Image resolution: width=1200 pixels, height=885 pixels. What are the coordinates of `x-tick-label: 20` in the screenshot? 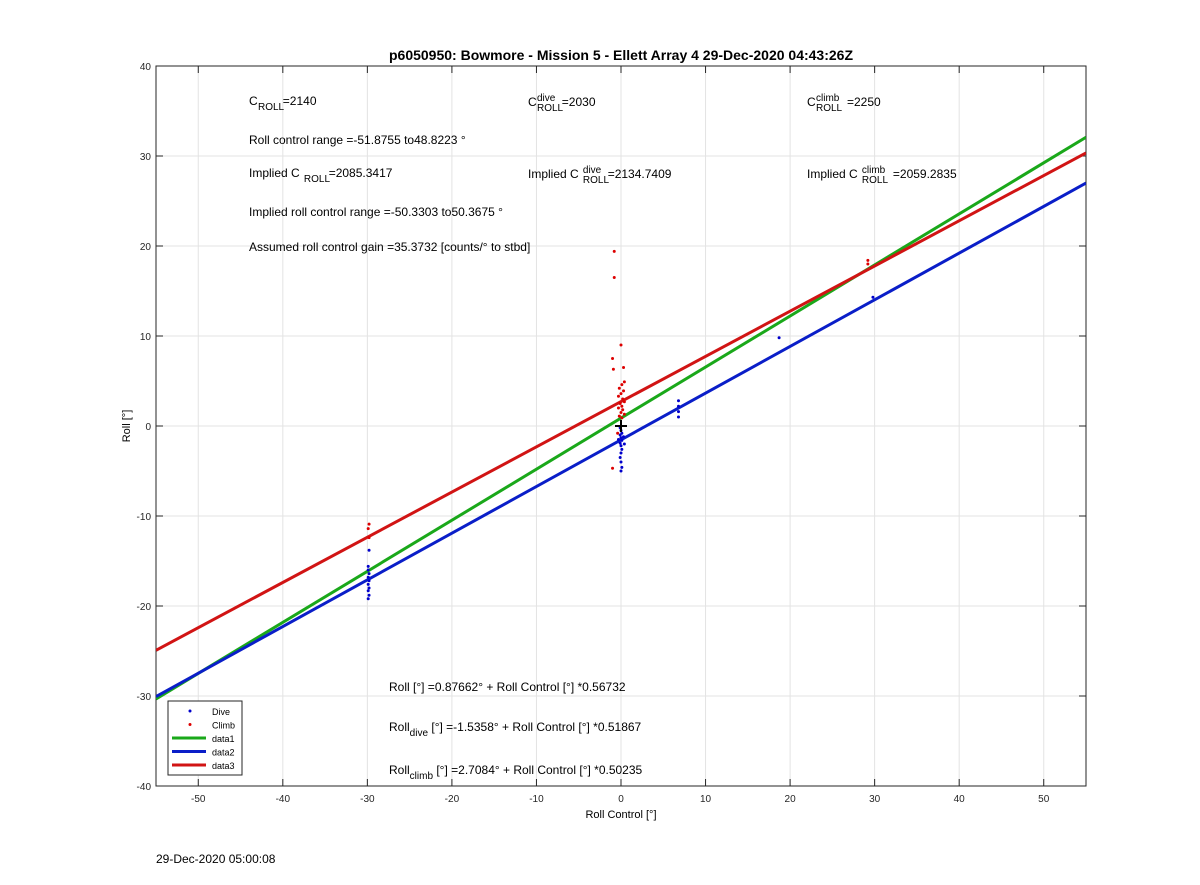 It's located at (791, 799).